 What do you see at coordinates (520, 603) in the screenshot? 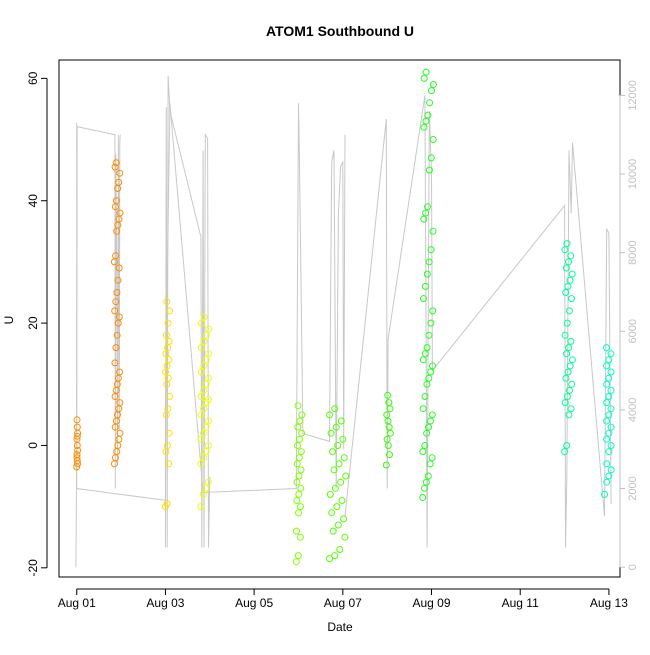
I see `x-tick-label: Aug 11` at bounding box center [520, 603].